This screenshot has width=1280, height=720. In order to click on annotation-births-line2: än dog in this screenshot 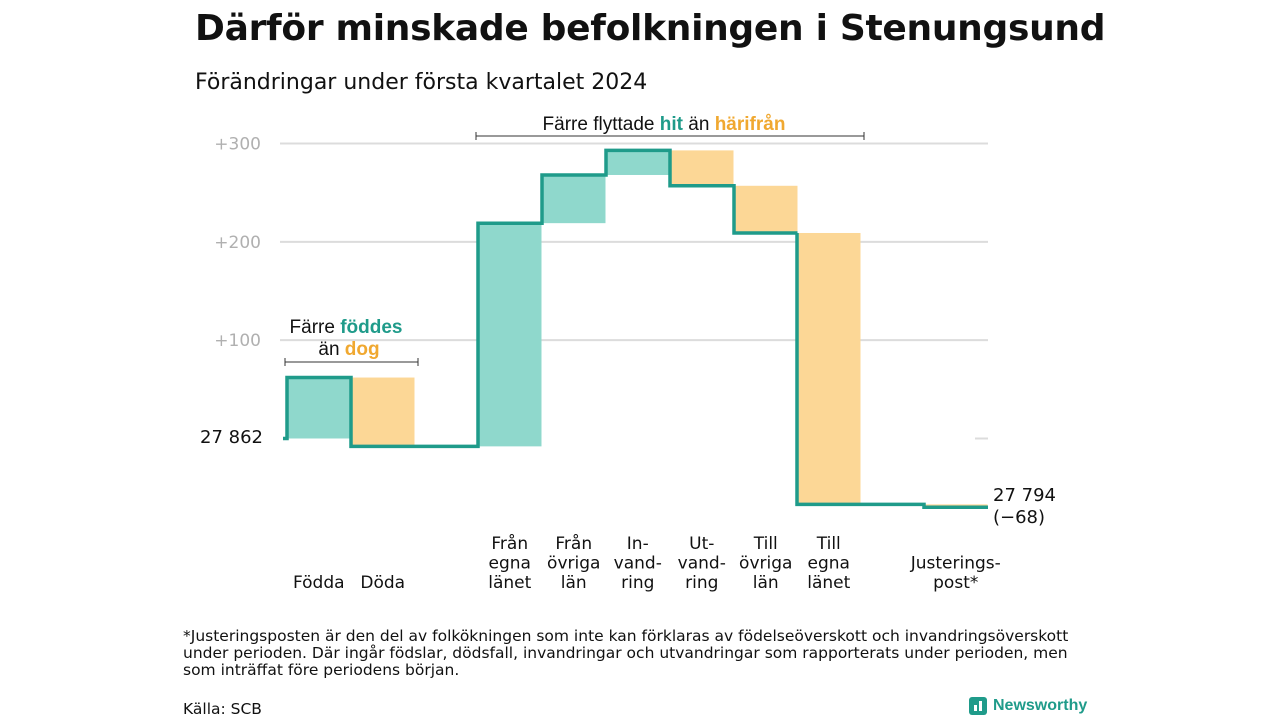, I will do `click(348, 349)`.